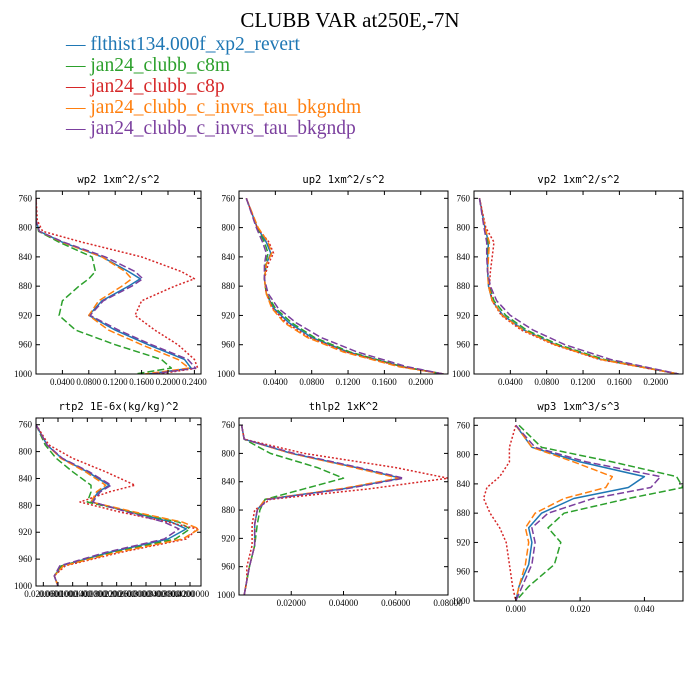  Describe the element at coordinates (578, 180) in the screenshot. I see `panel-title: vp2 1xm^2/s^2` at that location.